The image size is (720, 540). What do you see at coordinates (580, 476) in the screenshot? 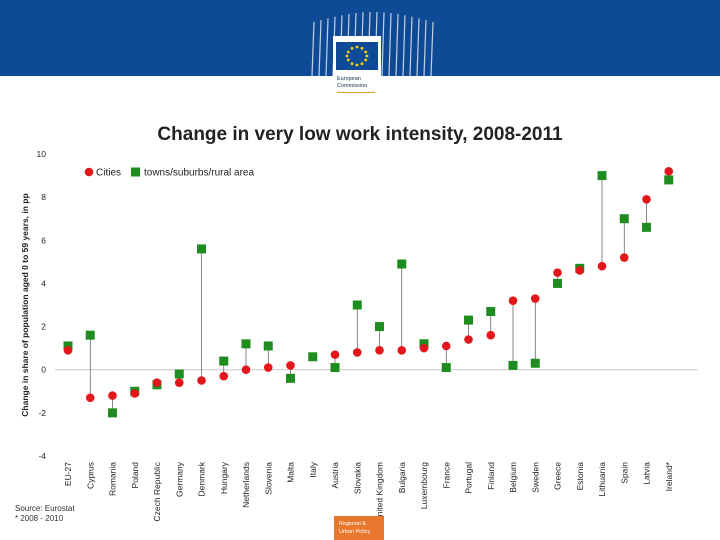
I see `category-label: Estonia` at bounding box center [580, 476].